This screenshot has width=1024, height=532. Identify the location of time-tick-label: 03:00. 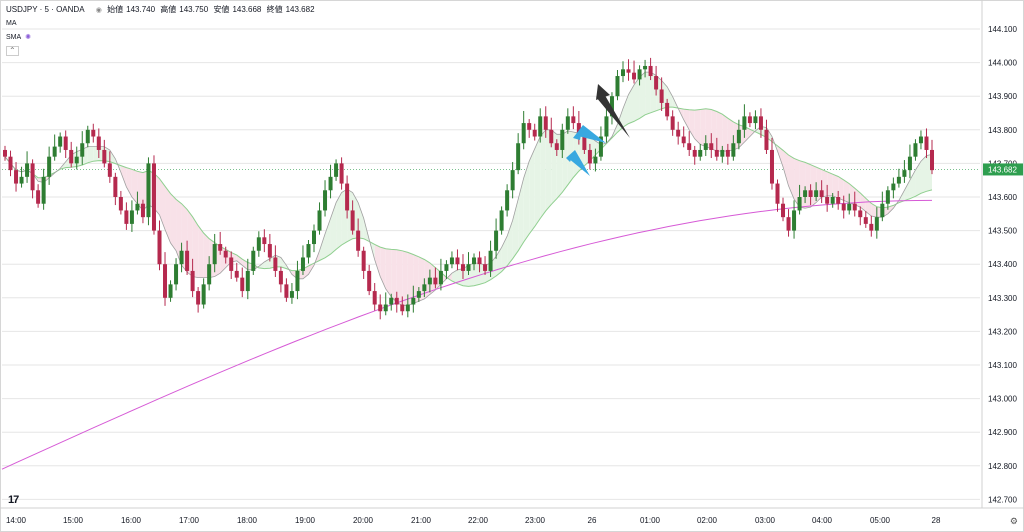
(765, 520).